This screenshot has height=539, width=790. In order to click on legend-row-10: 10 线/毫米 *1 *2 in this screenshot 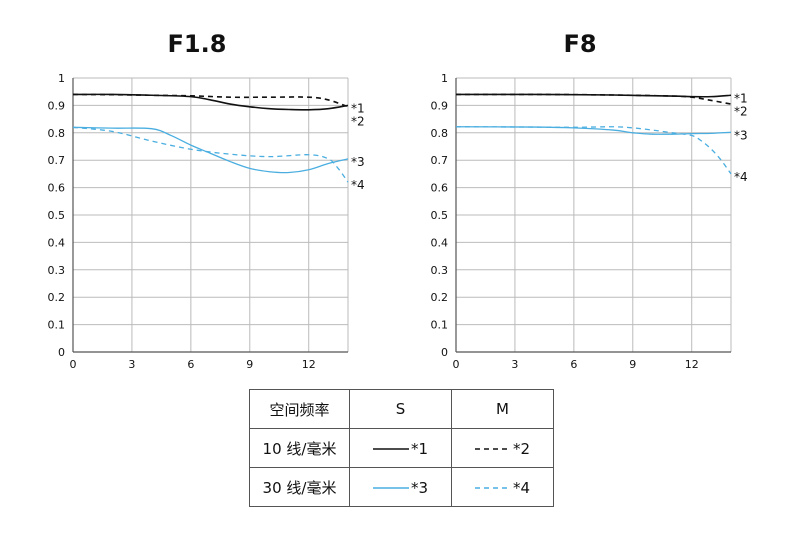, I will do `click(401, 448)`.